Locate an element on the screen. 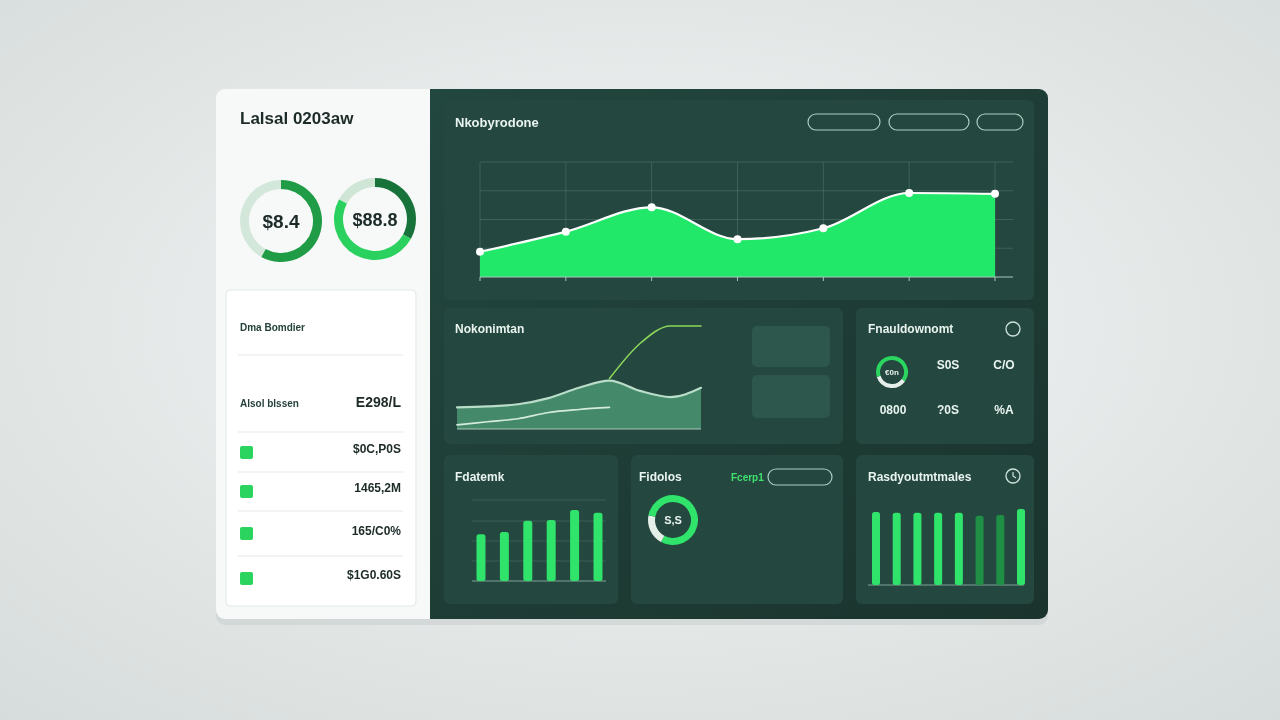 This screenshot has width=1280, height=720. text: S,S is located at coordinates (673, 520).